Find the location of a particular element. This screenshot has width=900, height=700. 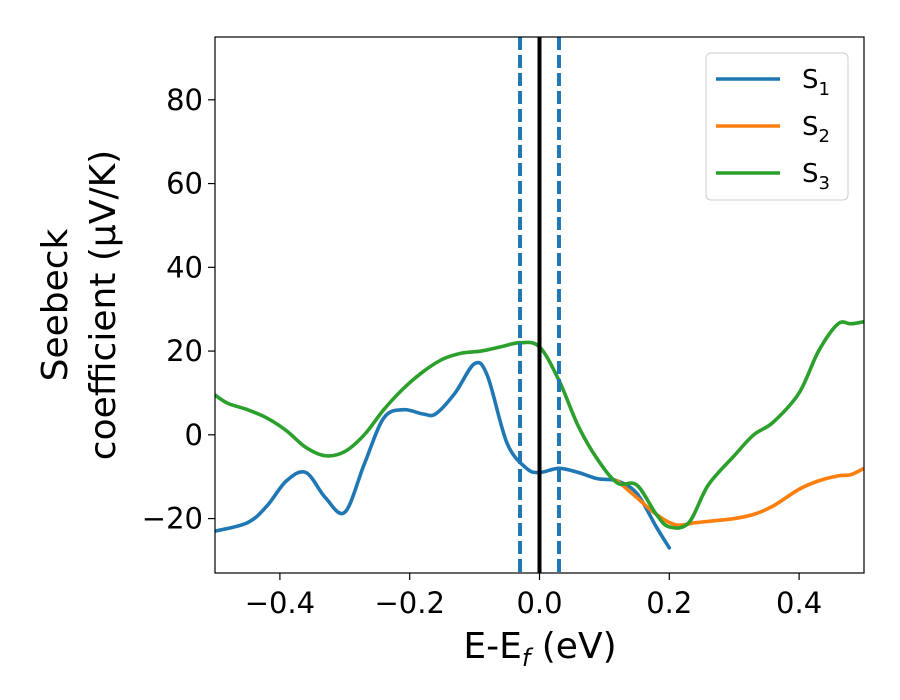

series-s1-line is located at coordinates (443, 455).